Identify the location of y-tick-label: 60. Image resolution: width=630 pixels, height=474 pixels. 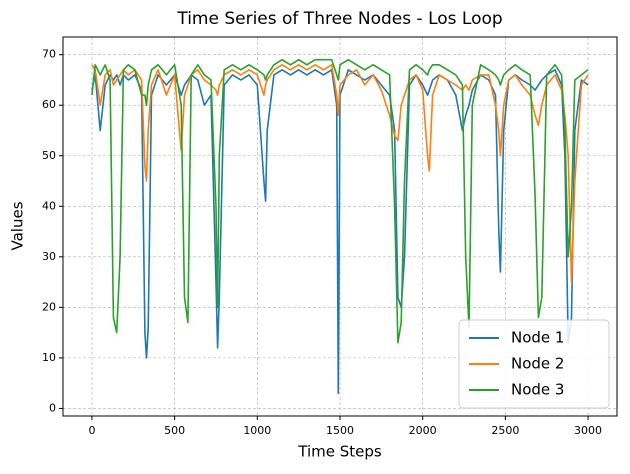
(49, 104).